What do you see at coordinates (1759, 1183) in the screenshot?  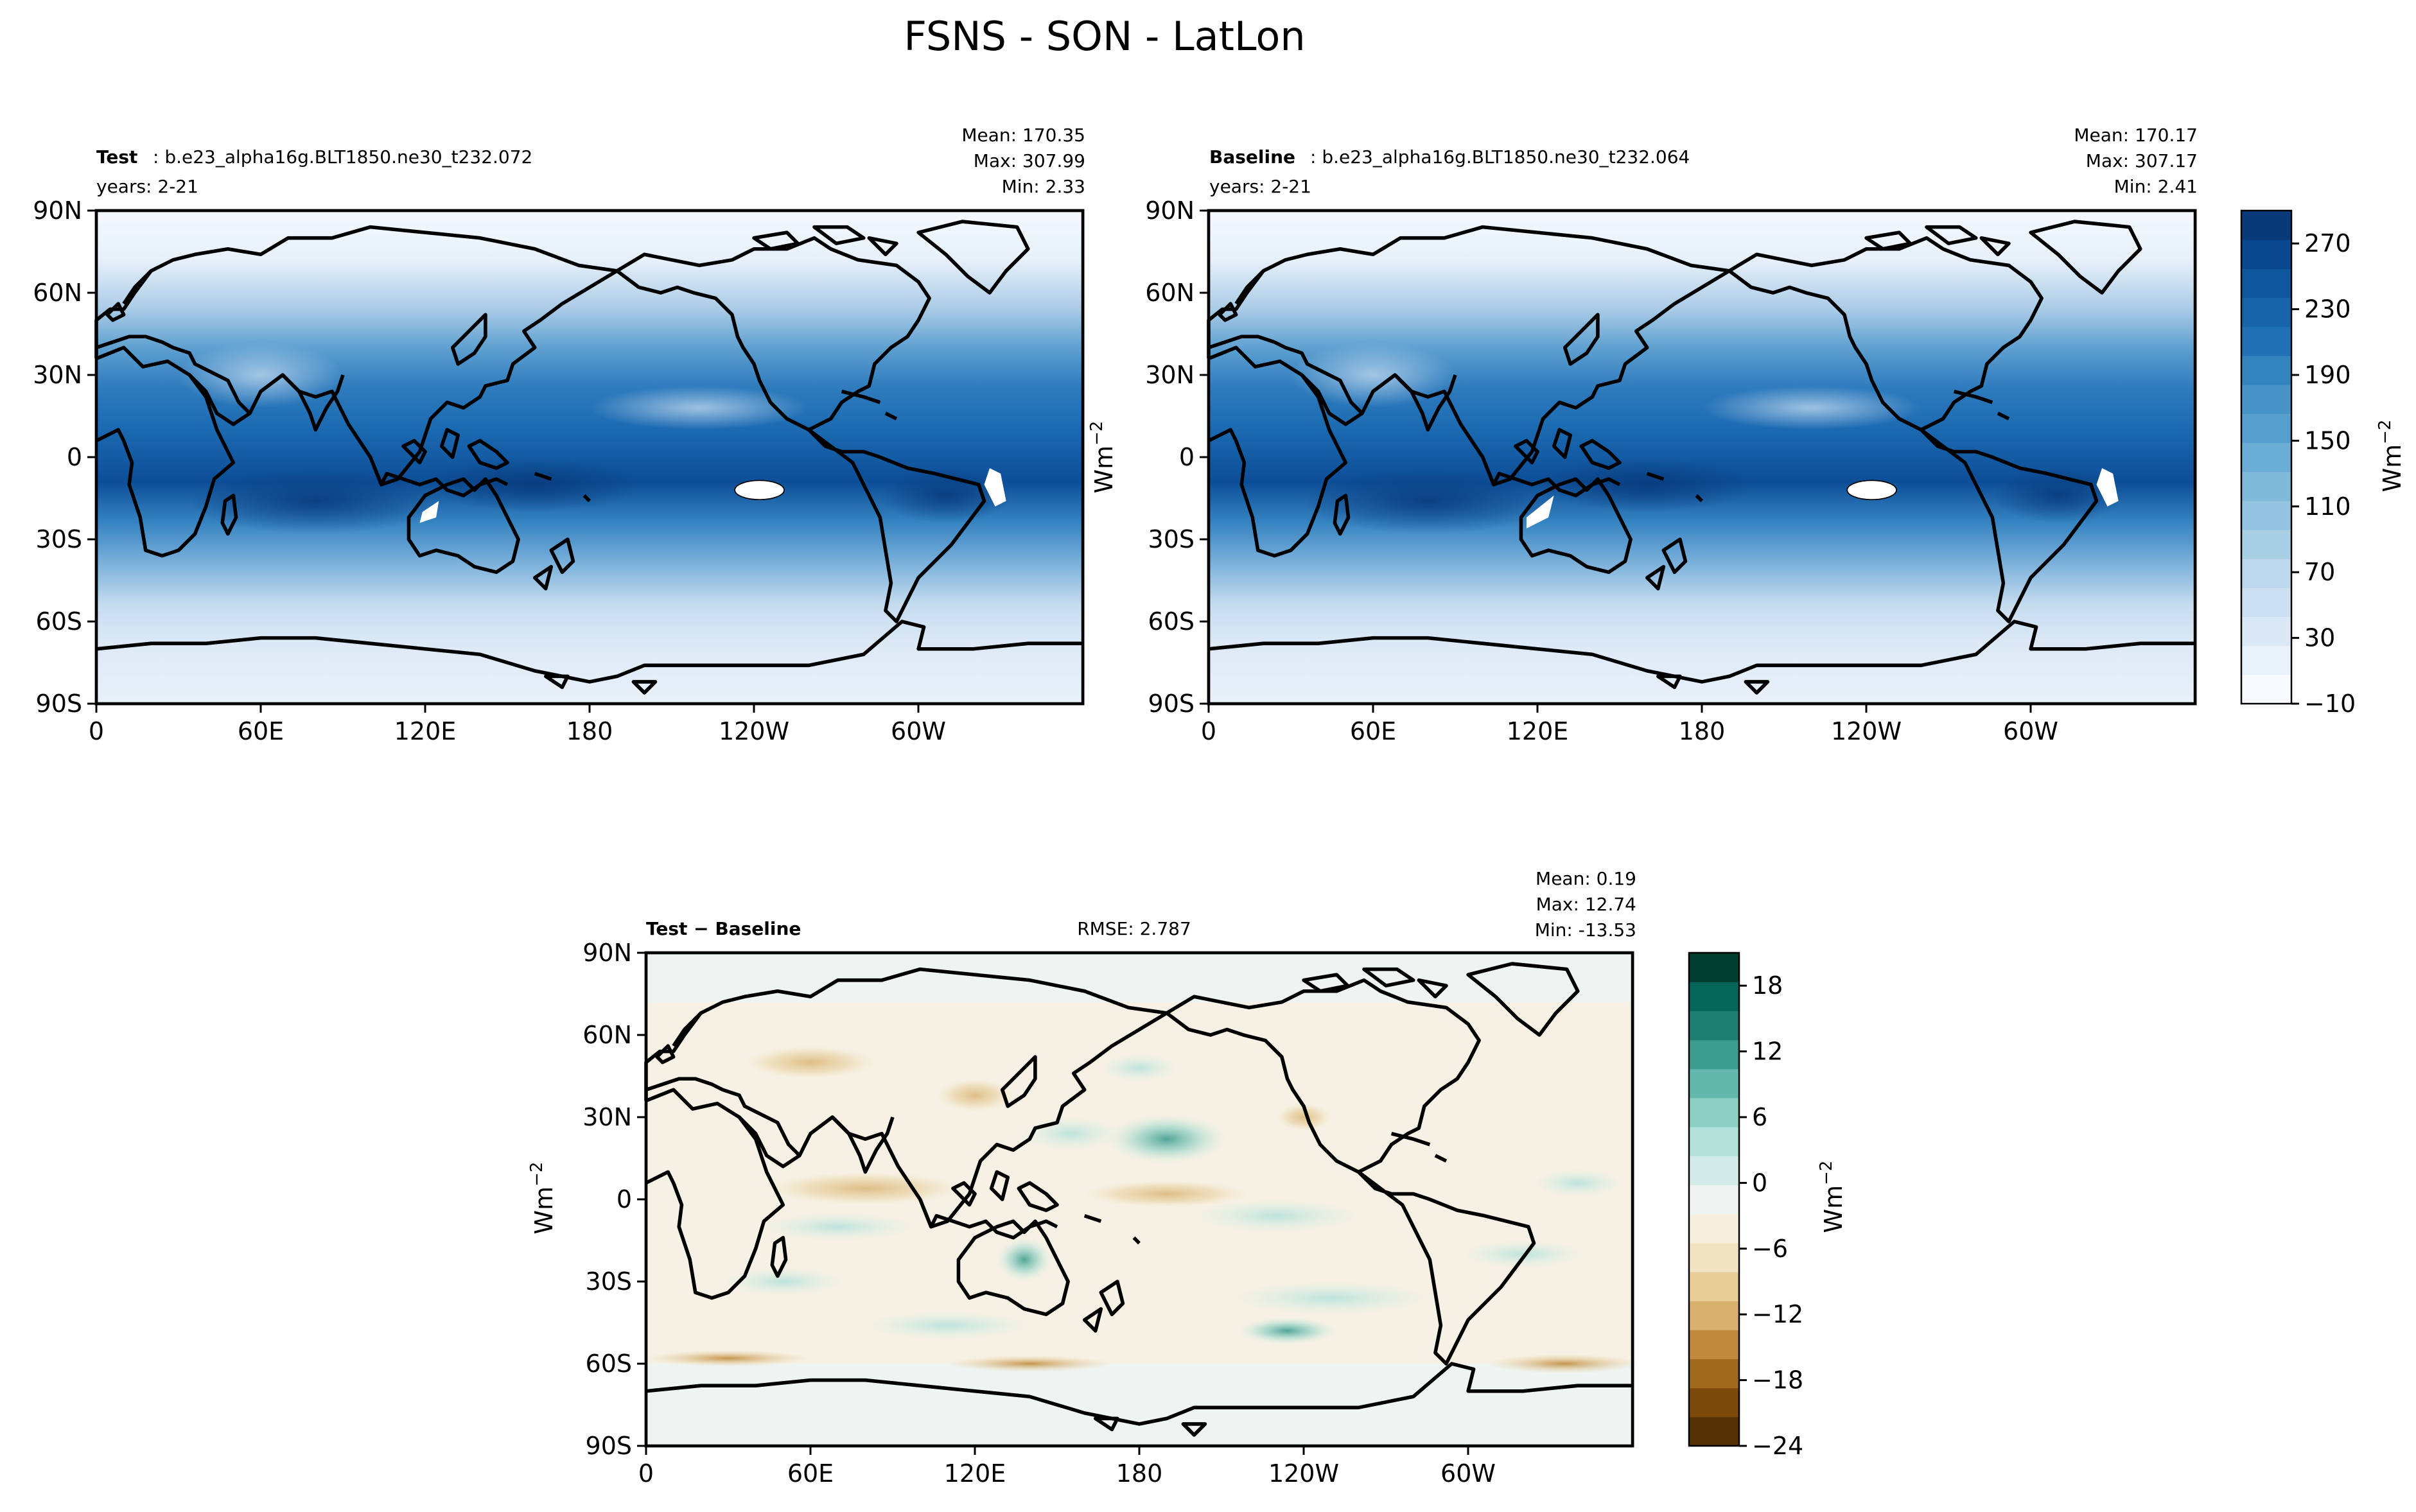 I see `diff-colorbar-tick-label: 0` at bounding box center [1759, 1183].